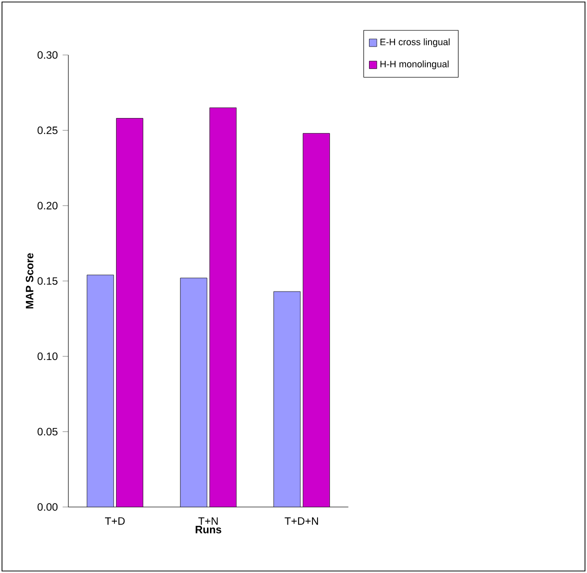 The width and height of the screenshot is (587, 573). Describe the element at coordinates (48, 281) in the screenshot. I see `y-tick-label: 0.15` at that location.